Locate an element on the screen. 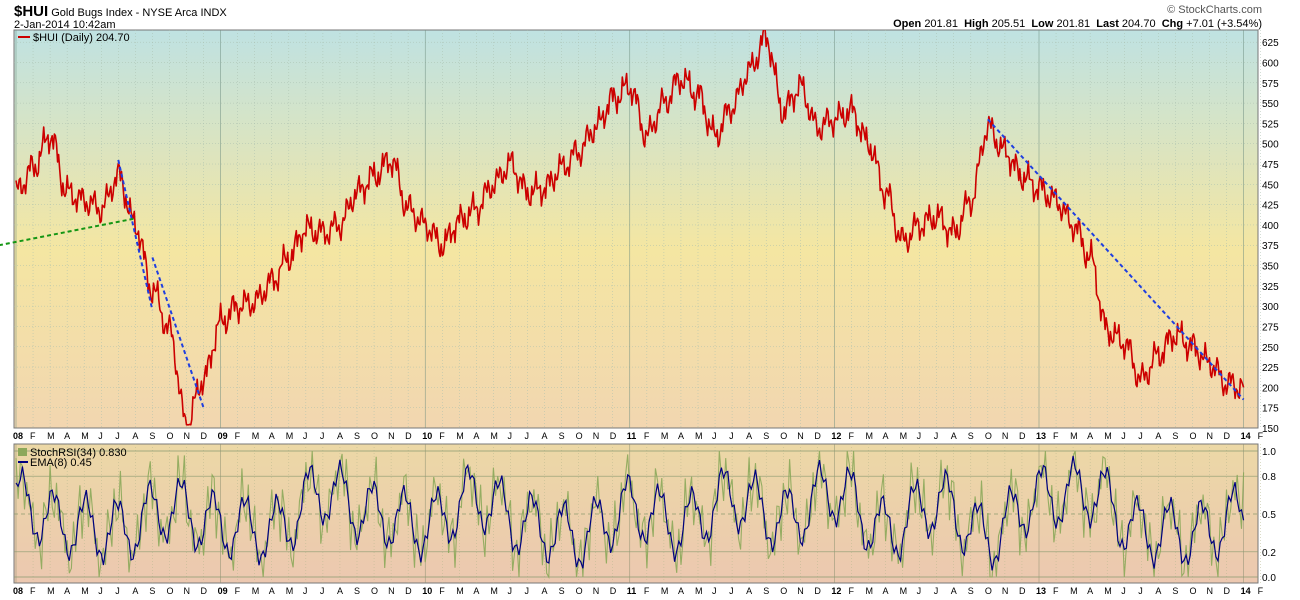 Image resolution: width=1300 pixels, height=600 pixels. price-y-tick-label: 575 is located at coordinates (1270, 84).